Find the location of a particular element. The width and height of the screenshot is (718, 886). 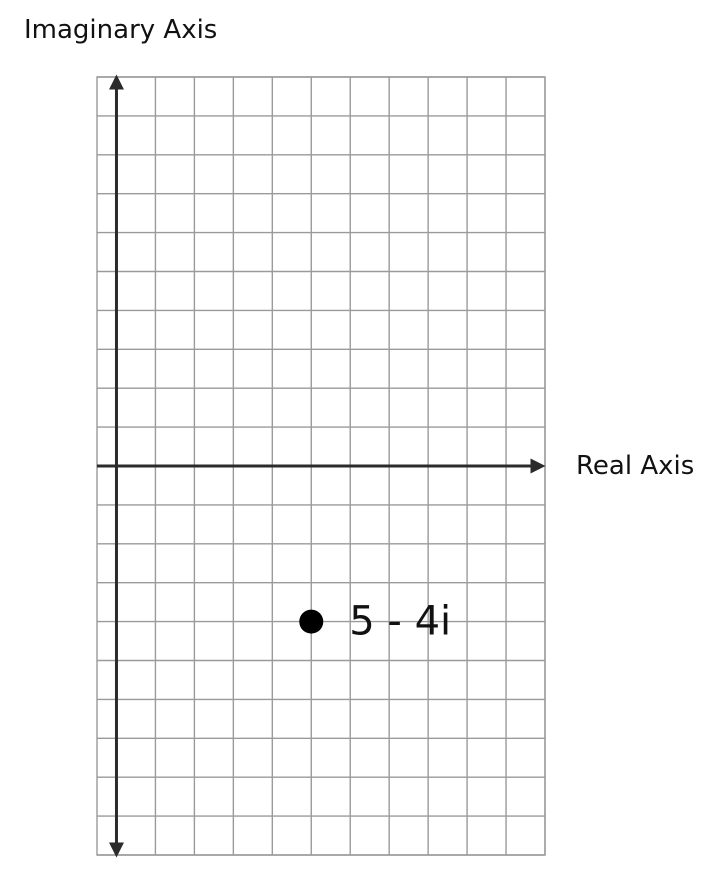

data-points: 5 - 4i is located at coordinates (375, 622).